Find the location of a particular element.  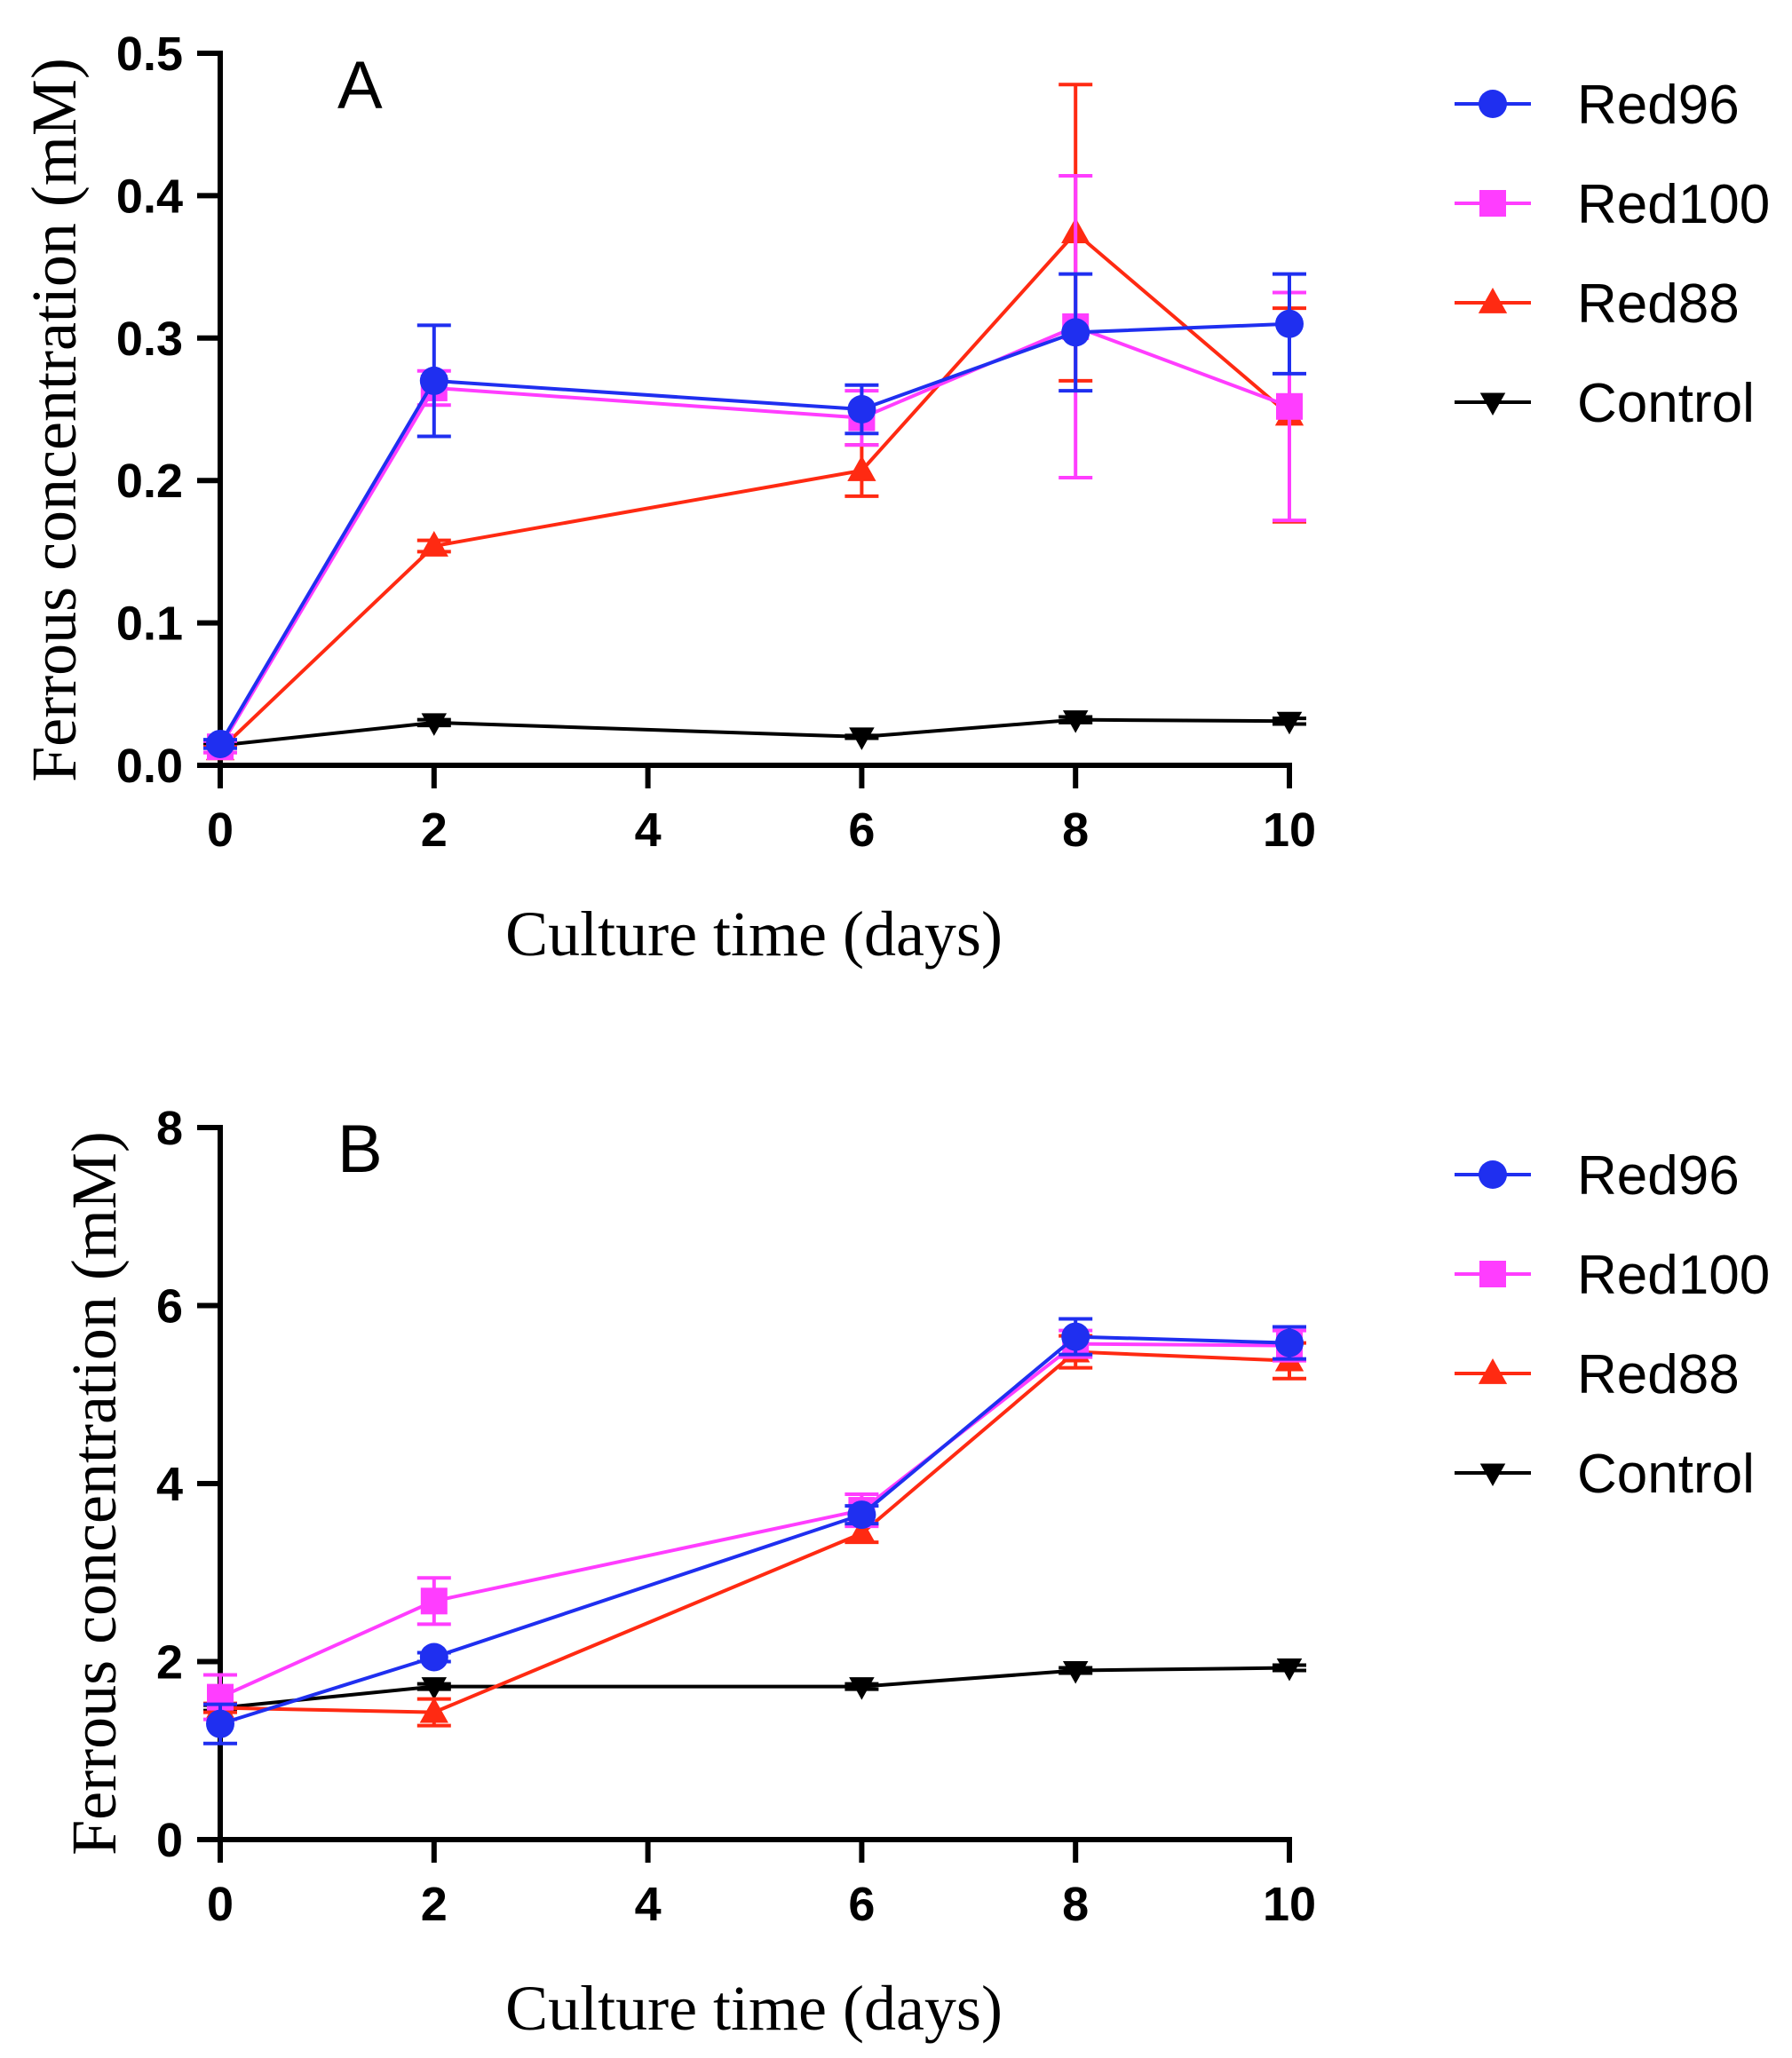

series-line-control is located at coordinates (754, 733).